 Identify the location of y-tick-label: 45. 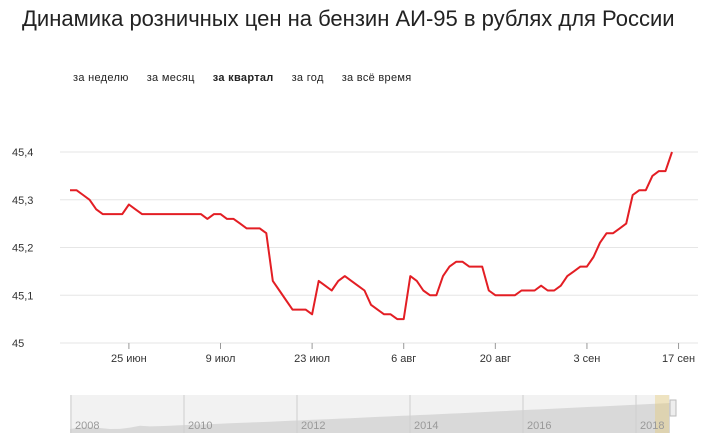
(18, 344).